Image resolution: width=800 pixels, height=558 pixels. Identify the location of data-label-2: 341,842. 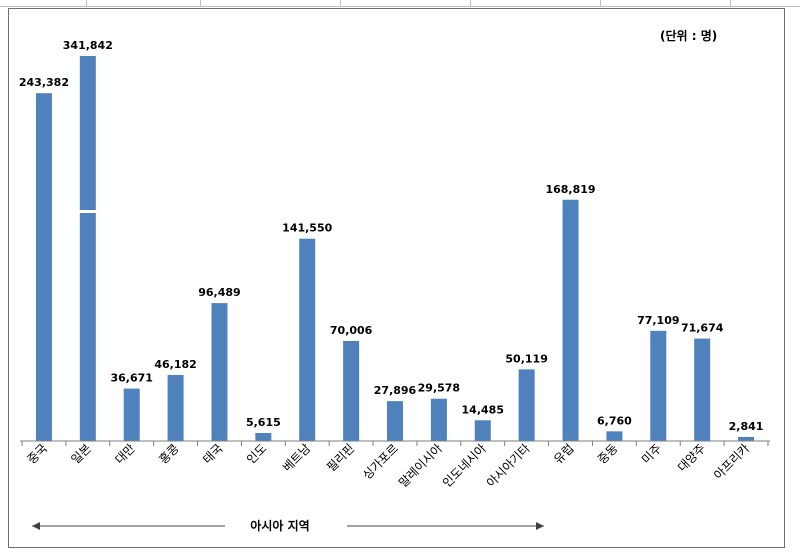
(88, 45).